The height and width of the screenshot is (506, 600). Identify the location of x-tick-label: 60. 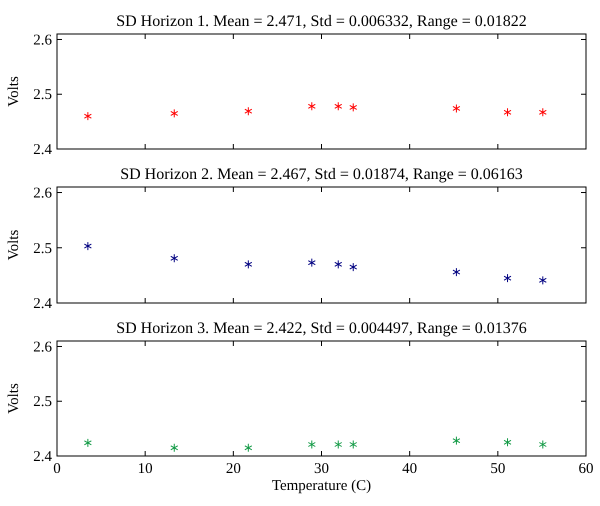
(586, 469).